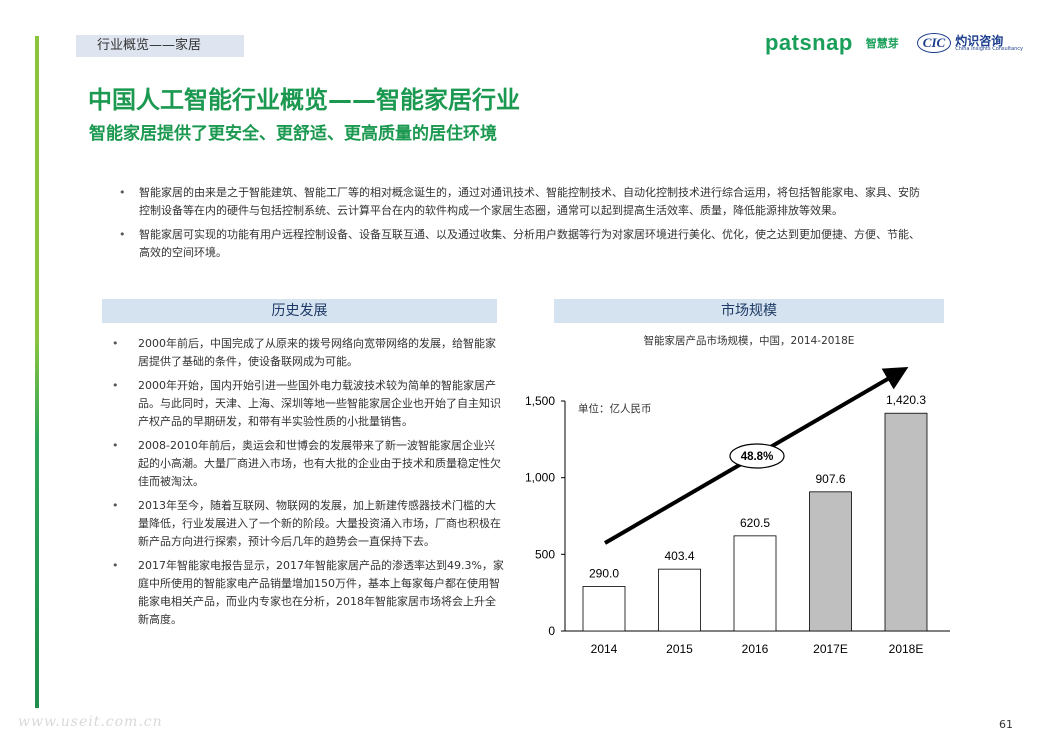 Image resolution: width=1053 pixels, height=744 pixels. What do you see at coordinates (540, 401) in the screenshot?
I see `y-tick-label: 1,500` at bounding box center [540, 401].